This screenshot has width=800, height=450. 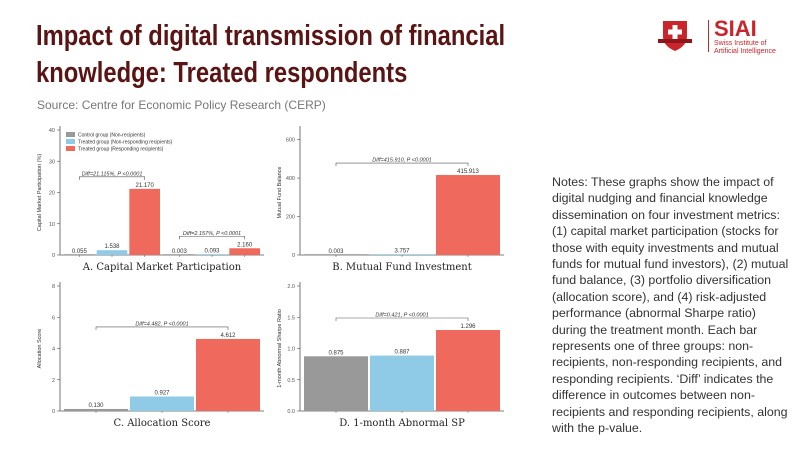 What do you see at coordinates (53, 381) in the screenshot?
I see `y-tick-label: 2` at bounding box center [53, 381].